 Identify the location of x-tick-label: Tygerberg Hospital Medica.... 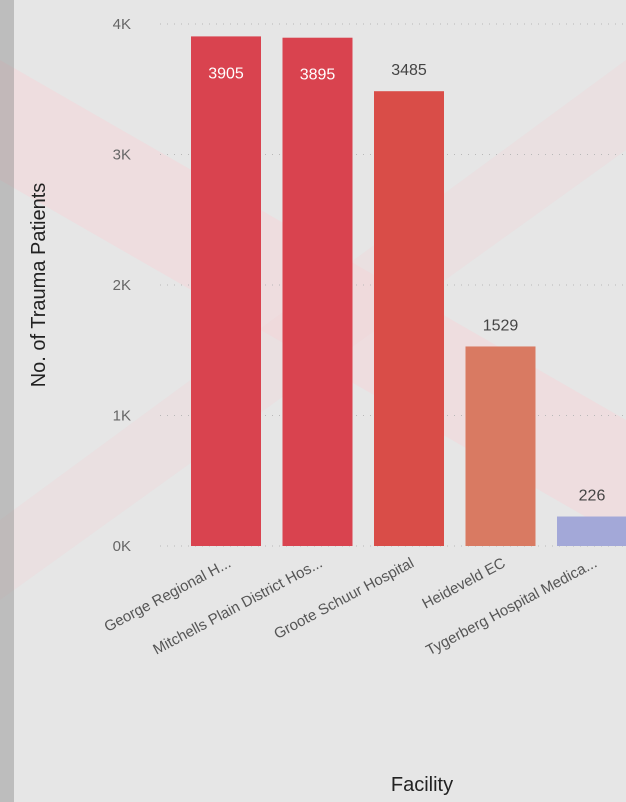
(511, 607).